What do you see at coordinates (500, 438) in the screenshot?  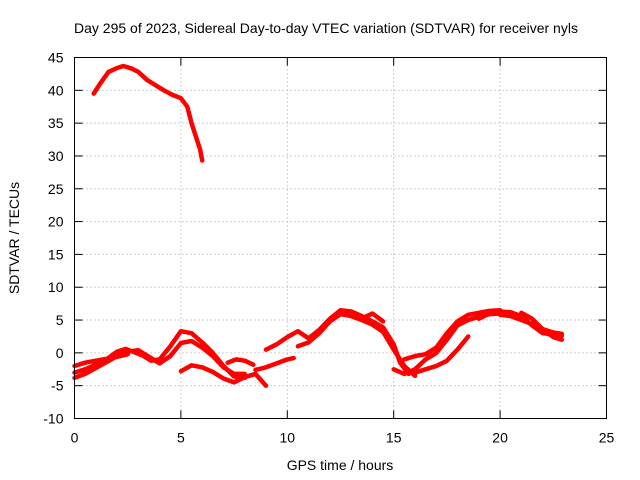 I see `x-tick-label: 20` at bounding box center [500, 438].